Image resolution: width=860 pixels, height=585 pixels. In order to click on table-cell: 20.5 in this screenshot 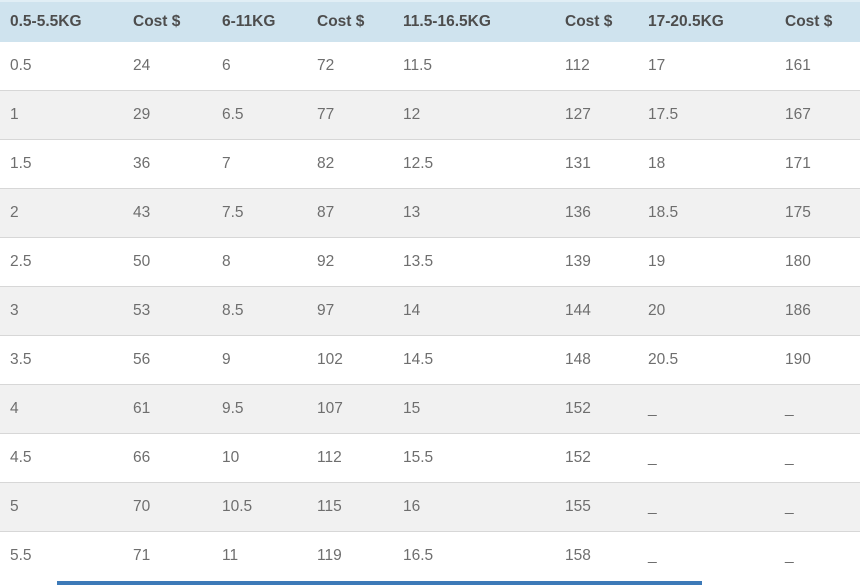, I will do `click(706, 360)`.